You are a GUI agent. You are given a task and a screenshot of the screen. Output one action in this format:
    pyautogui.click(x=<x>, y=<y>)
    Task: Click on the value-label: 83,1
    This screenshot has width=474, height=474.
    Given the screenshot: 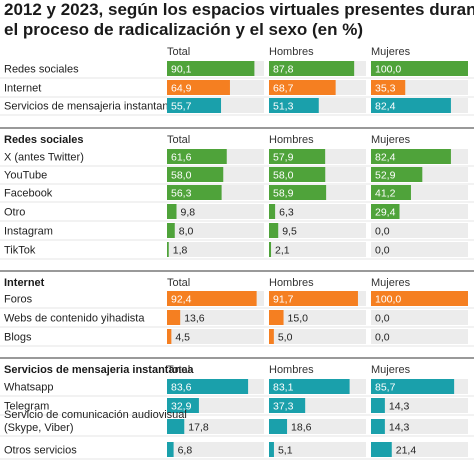 What is the action you would take?
    pyautogui.click(x=283, y=388)
    